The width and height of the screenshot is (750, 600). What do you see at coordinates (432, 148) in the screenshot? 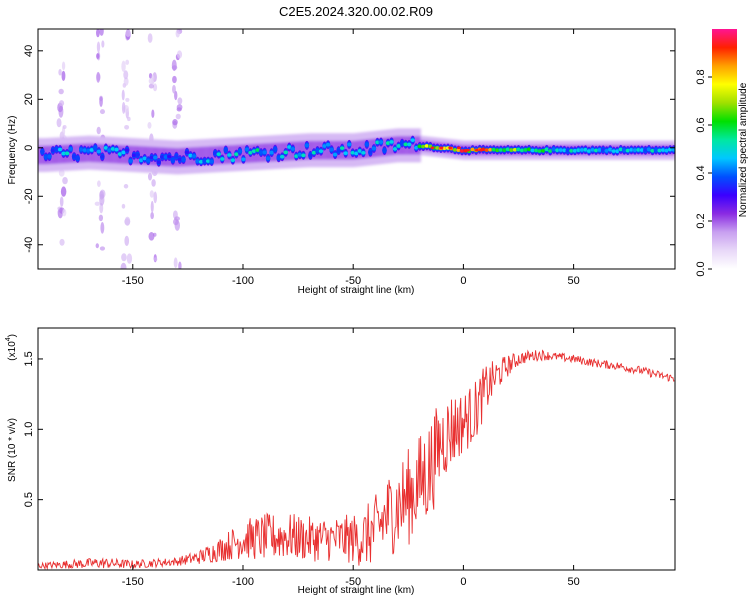
I see `peak-cell` at bounding box center [432, 148].